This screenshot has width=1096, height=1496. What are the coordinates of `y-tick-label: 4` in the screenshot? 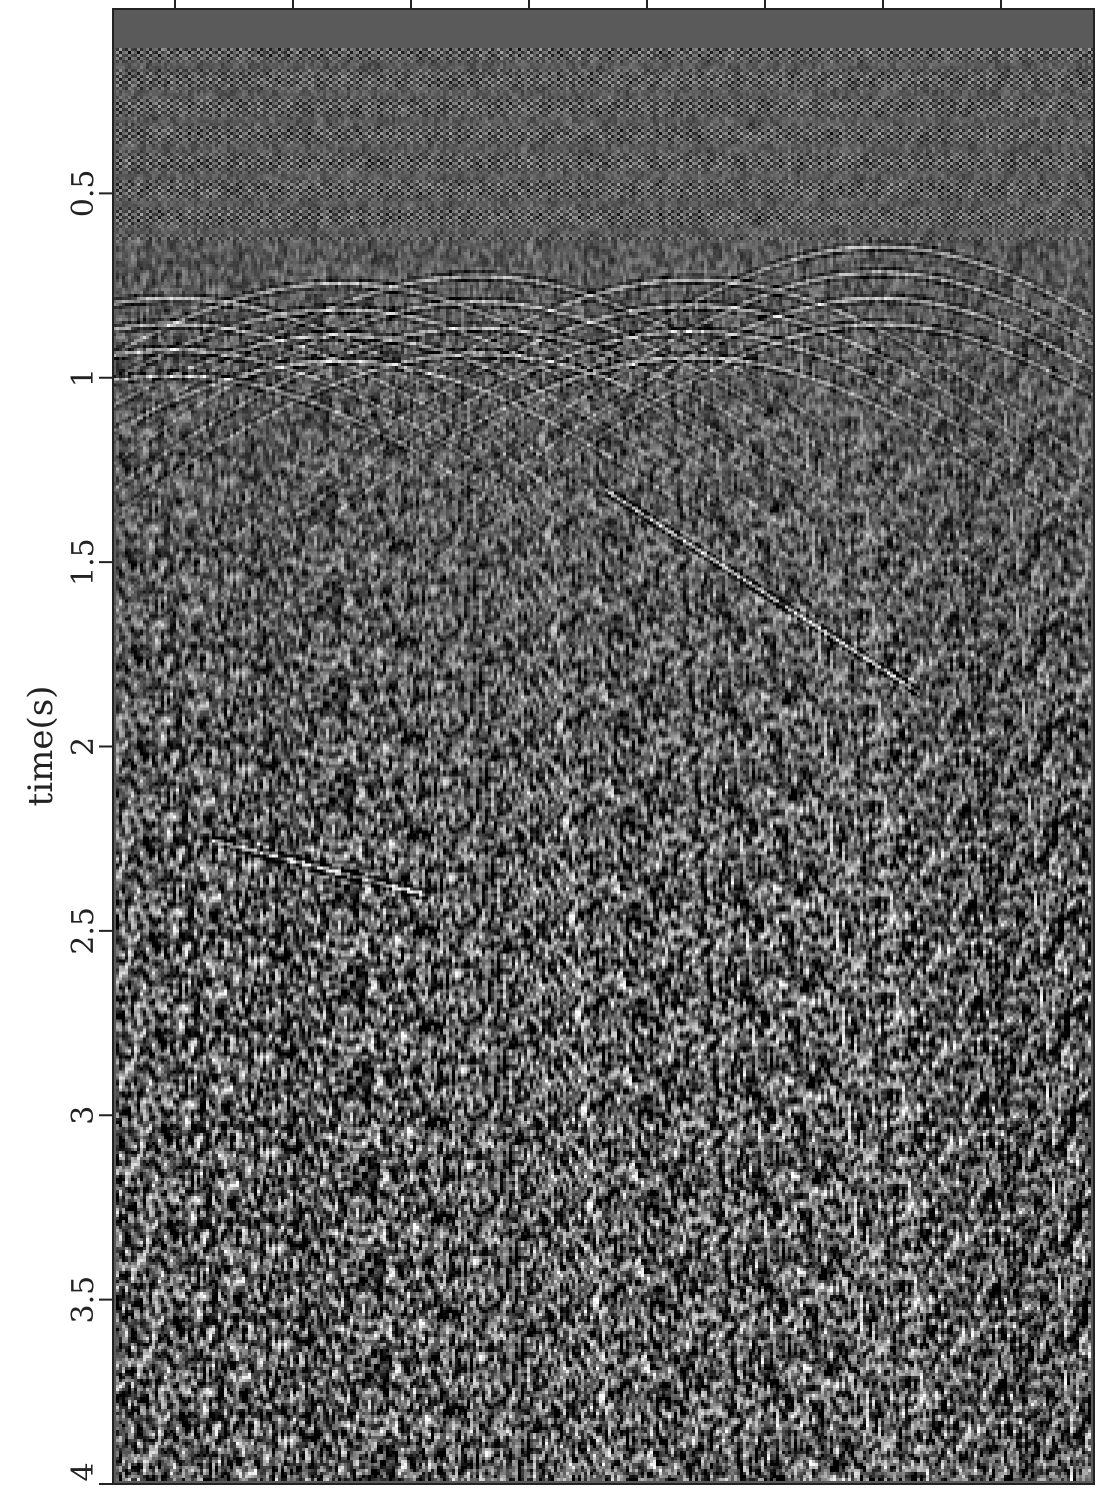 It's located at (83, 1471).